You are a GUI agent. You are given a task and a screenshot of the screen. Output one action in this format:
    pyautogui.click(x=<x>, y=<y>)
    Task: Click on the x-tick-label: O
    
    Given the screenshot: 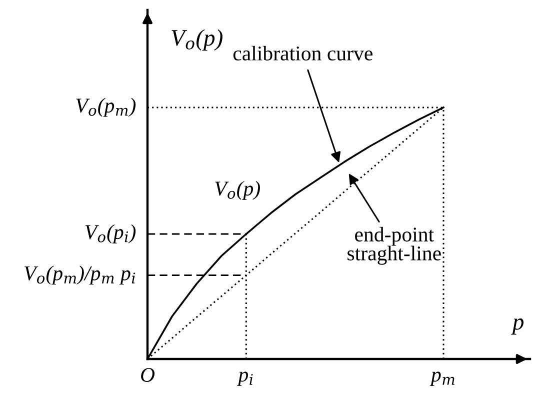 What is the action you would take?
    pyautogui.click(x=148, y=375)
    